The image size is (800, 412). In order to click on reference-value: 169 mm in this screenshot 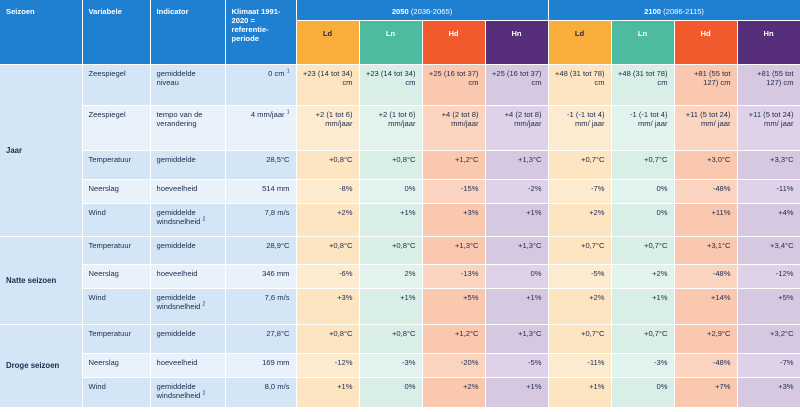, I will do `click(276, 362)`.